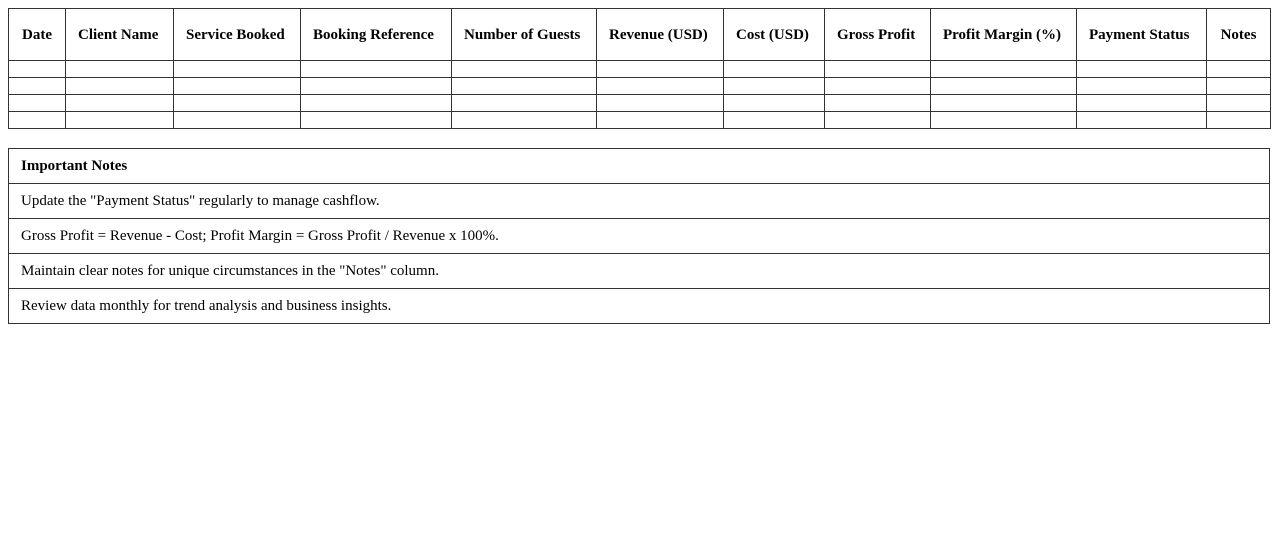 This screenshot has height=550, width=1278. I want to click on notes-title: Important Notes, so click(639, 166).